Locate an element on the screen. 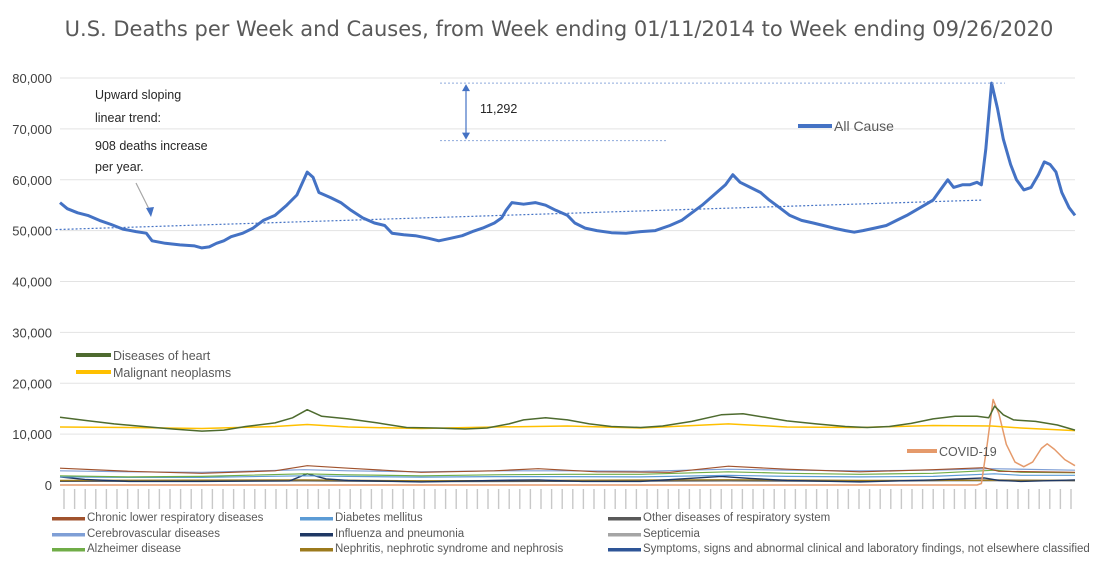  legend-swatch-other-diseases-of-respiratory-system is located at coordinates (624, 519).